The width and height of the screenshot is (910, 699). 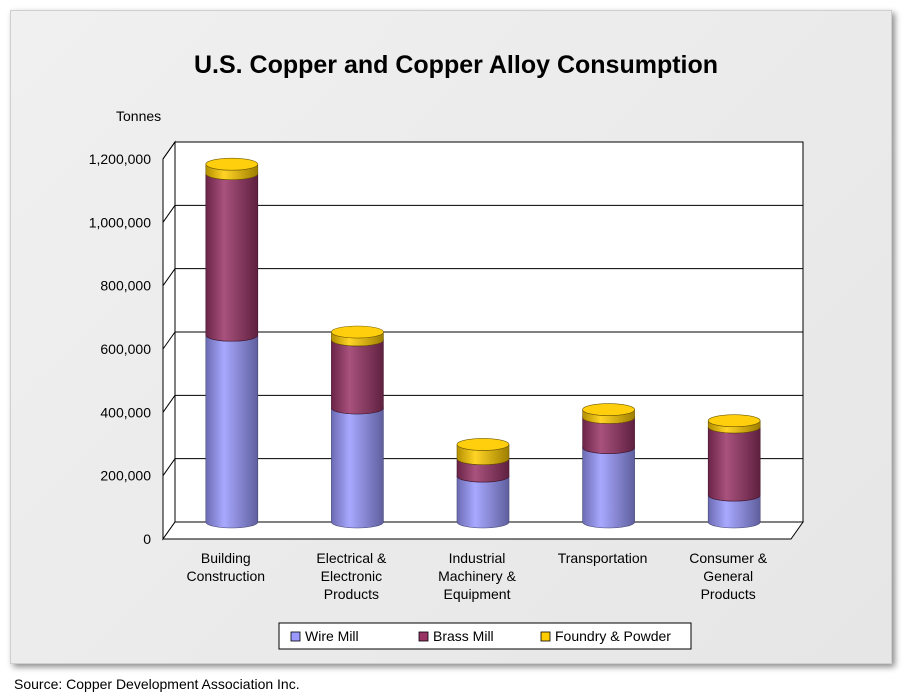 What do you see at coordinates (456, 65) in the screenshot?
I see `chart-title: U.S. Copper and Copper Alloy Consumption` at bounding box center [456, 65].